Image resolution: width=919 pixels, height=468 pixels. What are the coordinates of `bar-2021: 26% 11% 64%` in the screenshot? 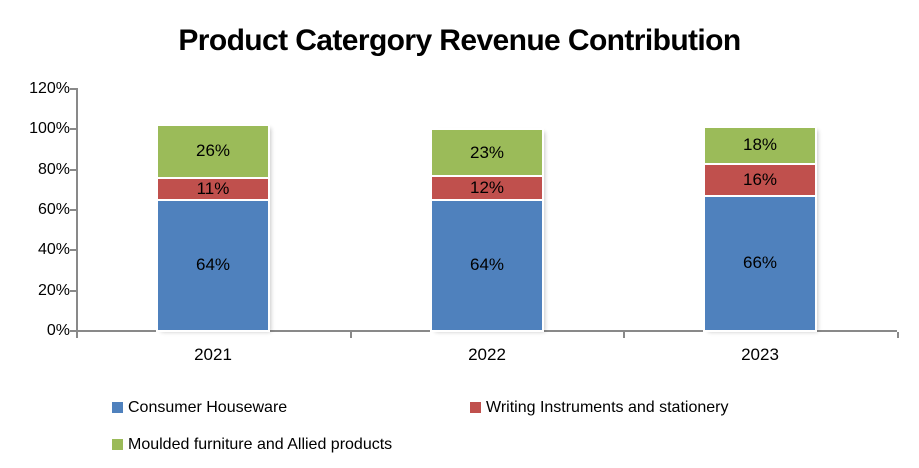 It's located at (213, 228).